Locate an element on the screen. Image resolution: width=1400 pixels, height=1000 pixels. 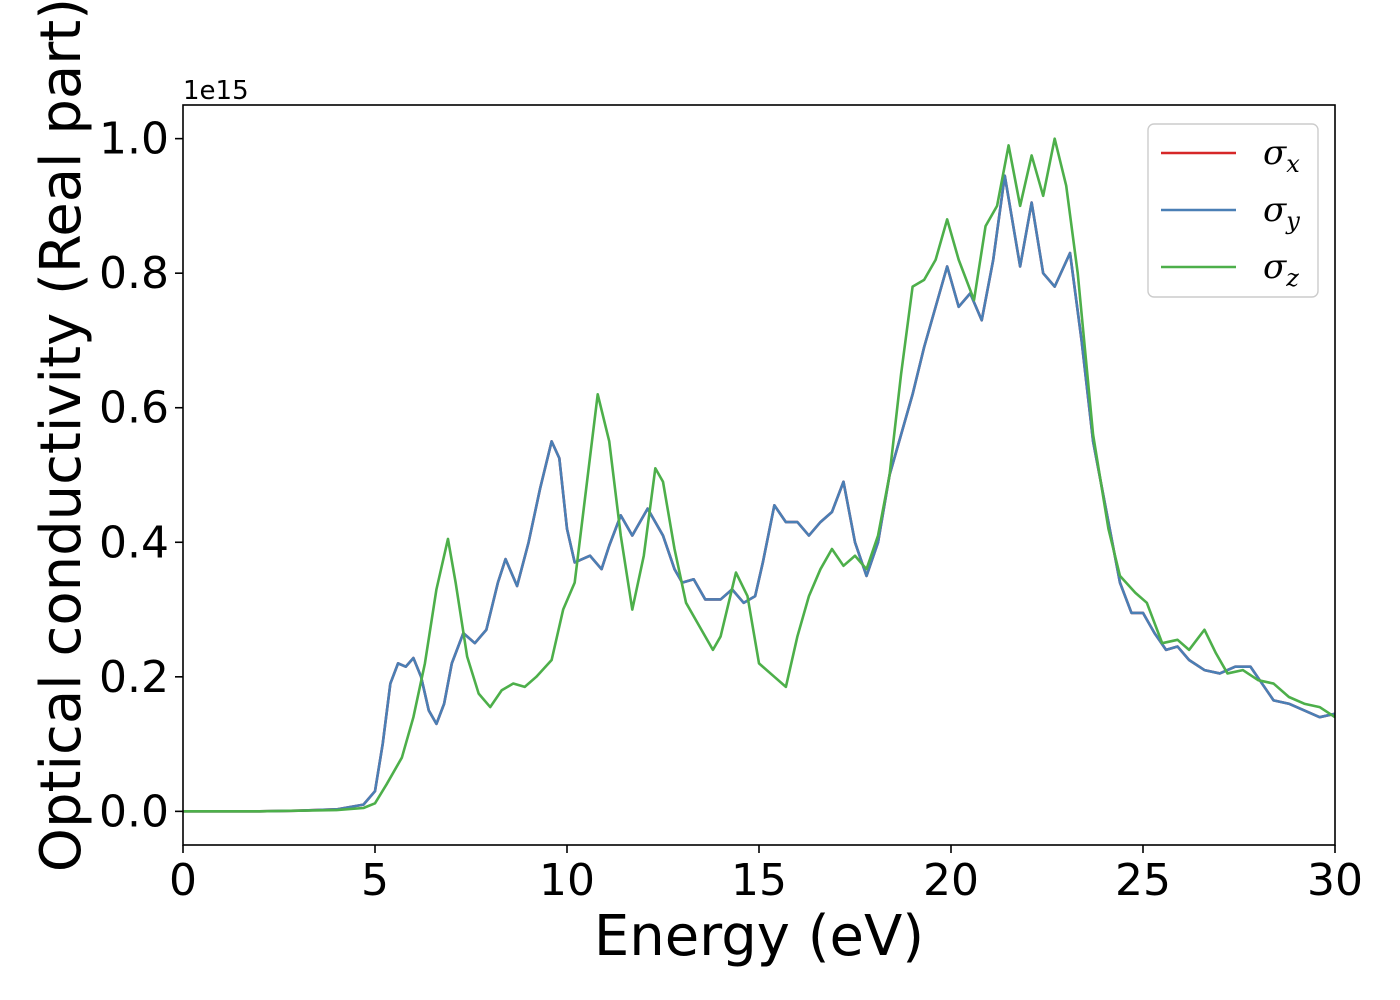
x-tick-label: 15 is located at coordinates (759, 880).